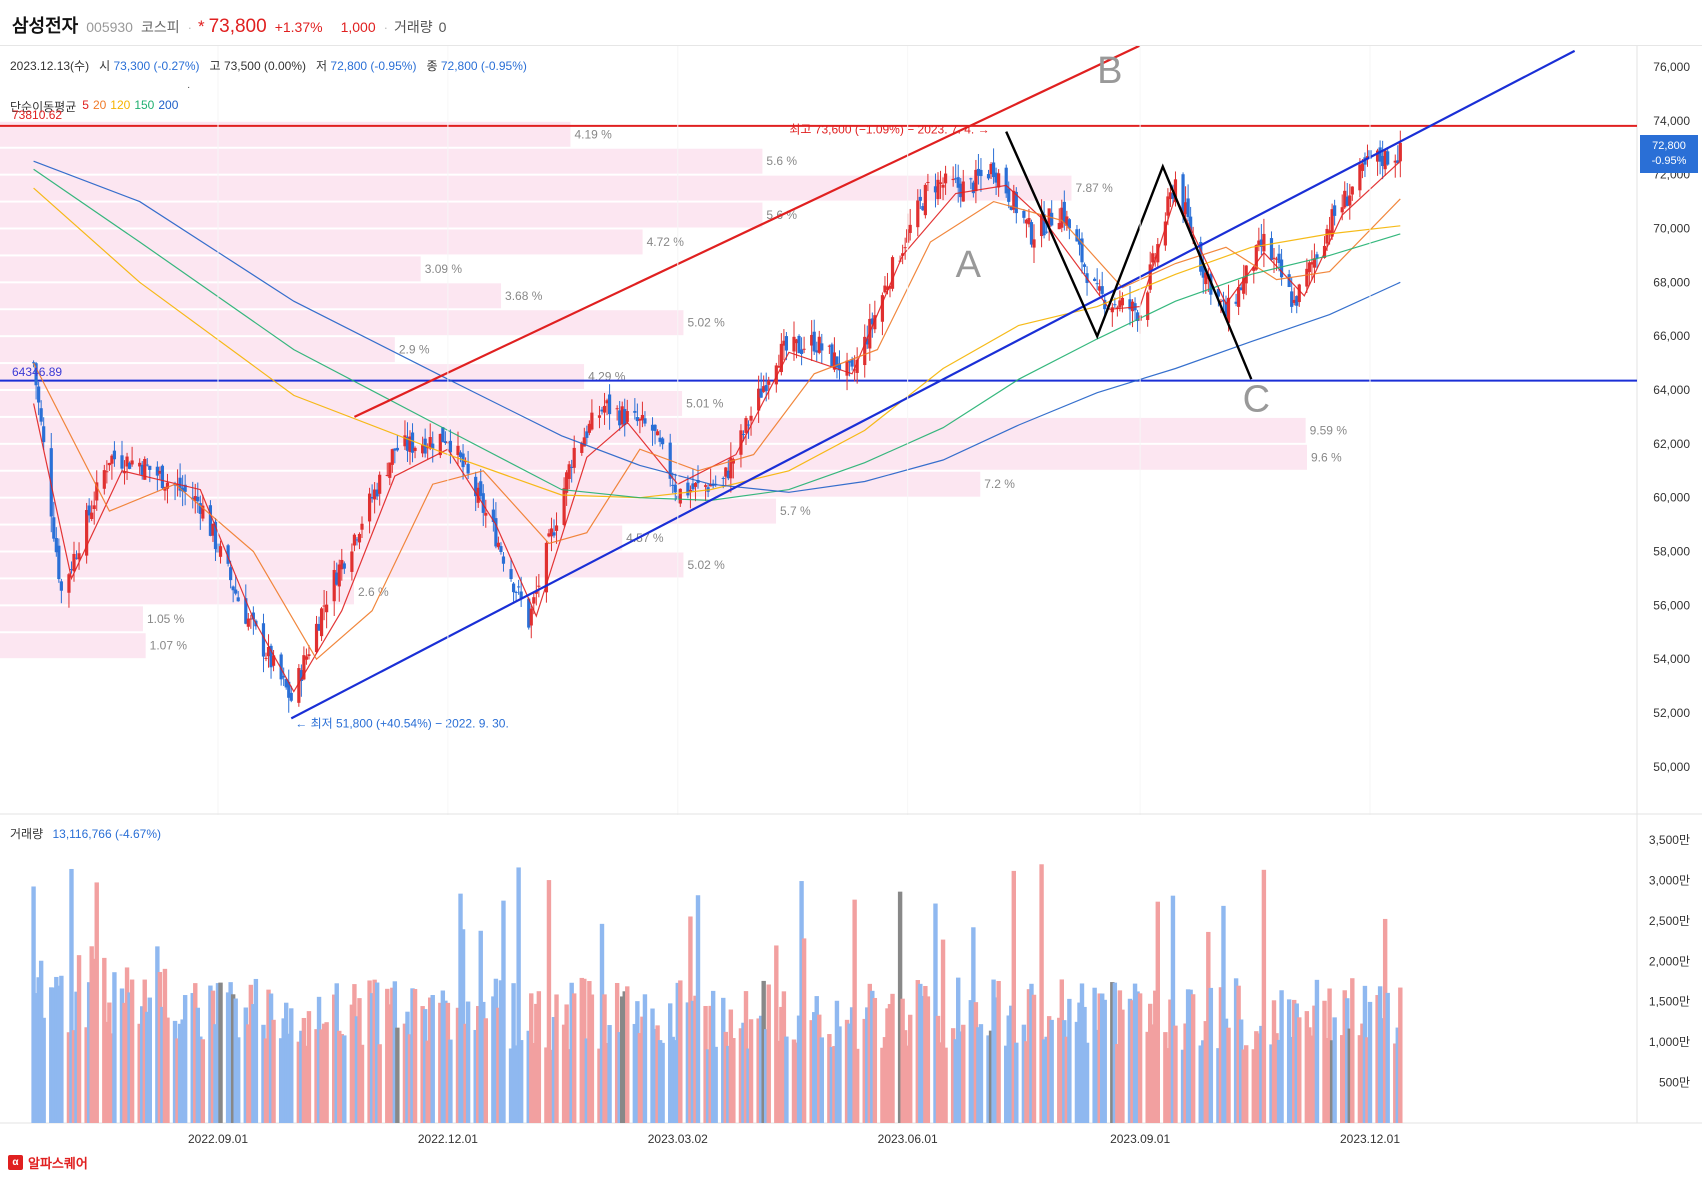  What do you see at coordinates (45, 26) in the screenshot?
I see `stock-name: 삼성전자` at bounding box center [45, 26].